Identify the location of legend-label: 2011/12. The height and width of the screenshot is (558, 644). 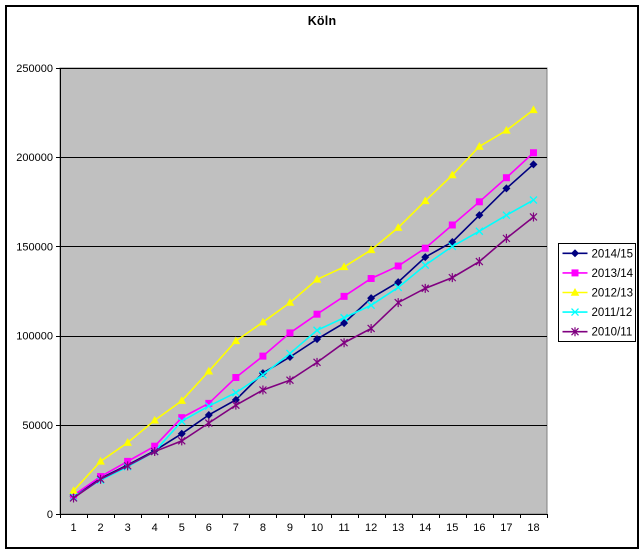
(612, 313).